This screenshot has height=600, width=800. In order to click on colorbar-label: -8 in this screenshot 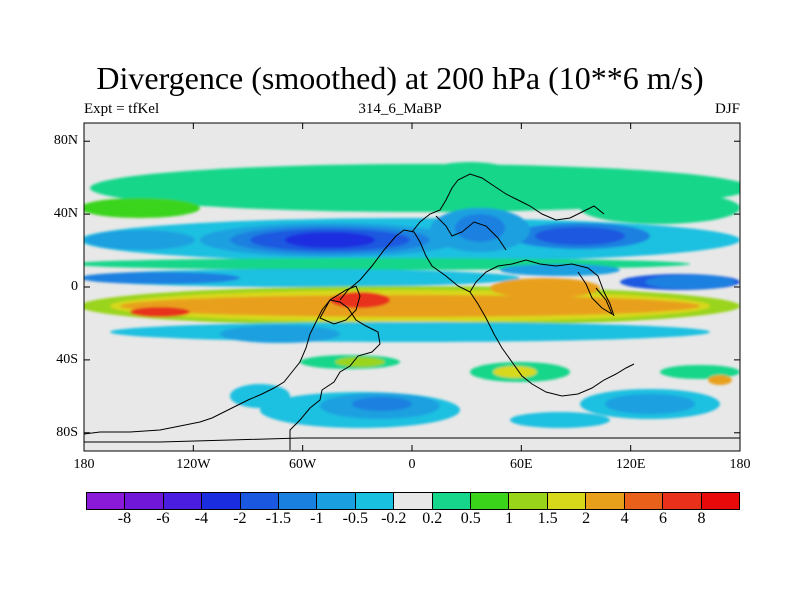, I will do `click(124, 518)`.